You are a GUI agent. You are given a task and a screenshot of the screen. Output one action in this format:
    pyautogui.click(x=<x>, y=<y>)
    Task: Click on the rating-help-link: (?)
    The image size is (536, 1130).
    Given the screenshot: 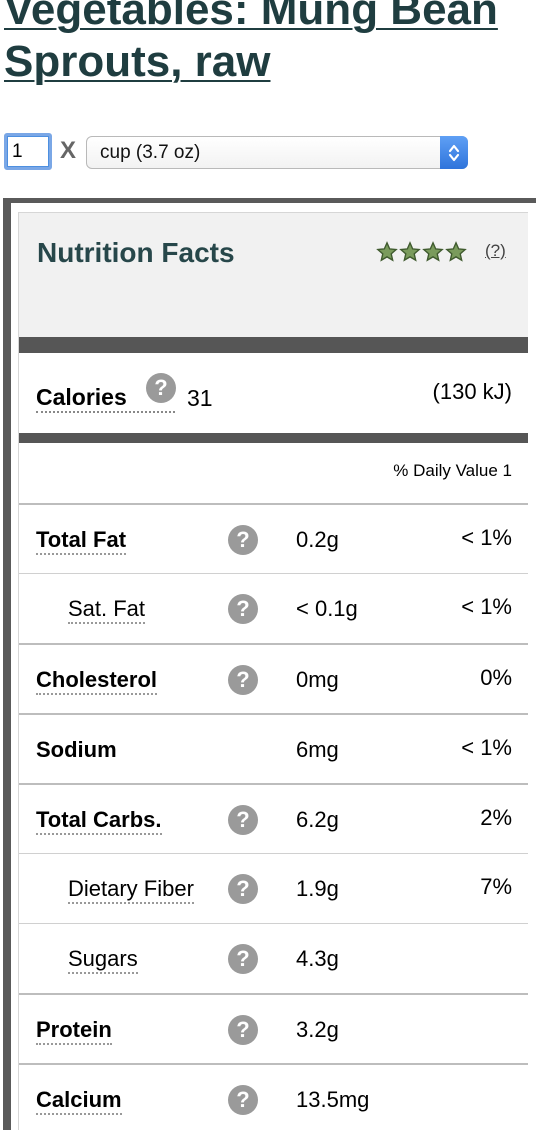 What is the action you would take?
    pyautogui.click(x=495, y=250)
    